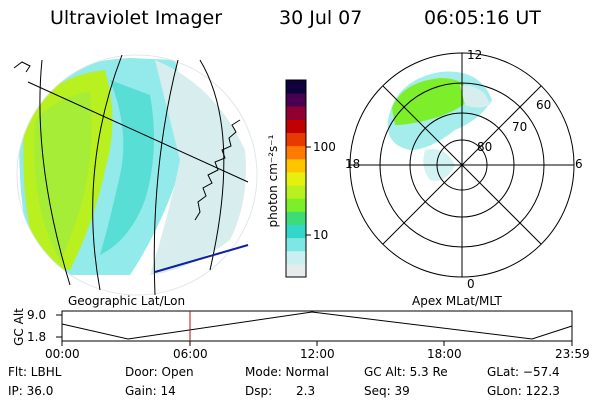  I want to click on mlat-label-80: 80, so click(485, 147).